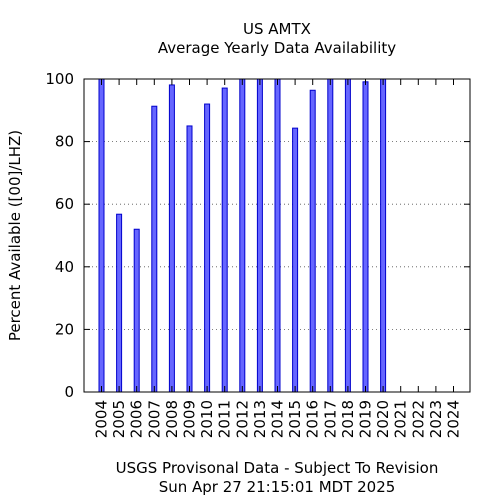  What do you see at coordinates (383, 235) in the screenshot?
I see `bar-2020` at bounding box center [383, 235].